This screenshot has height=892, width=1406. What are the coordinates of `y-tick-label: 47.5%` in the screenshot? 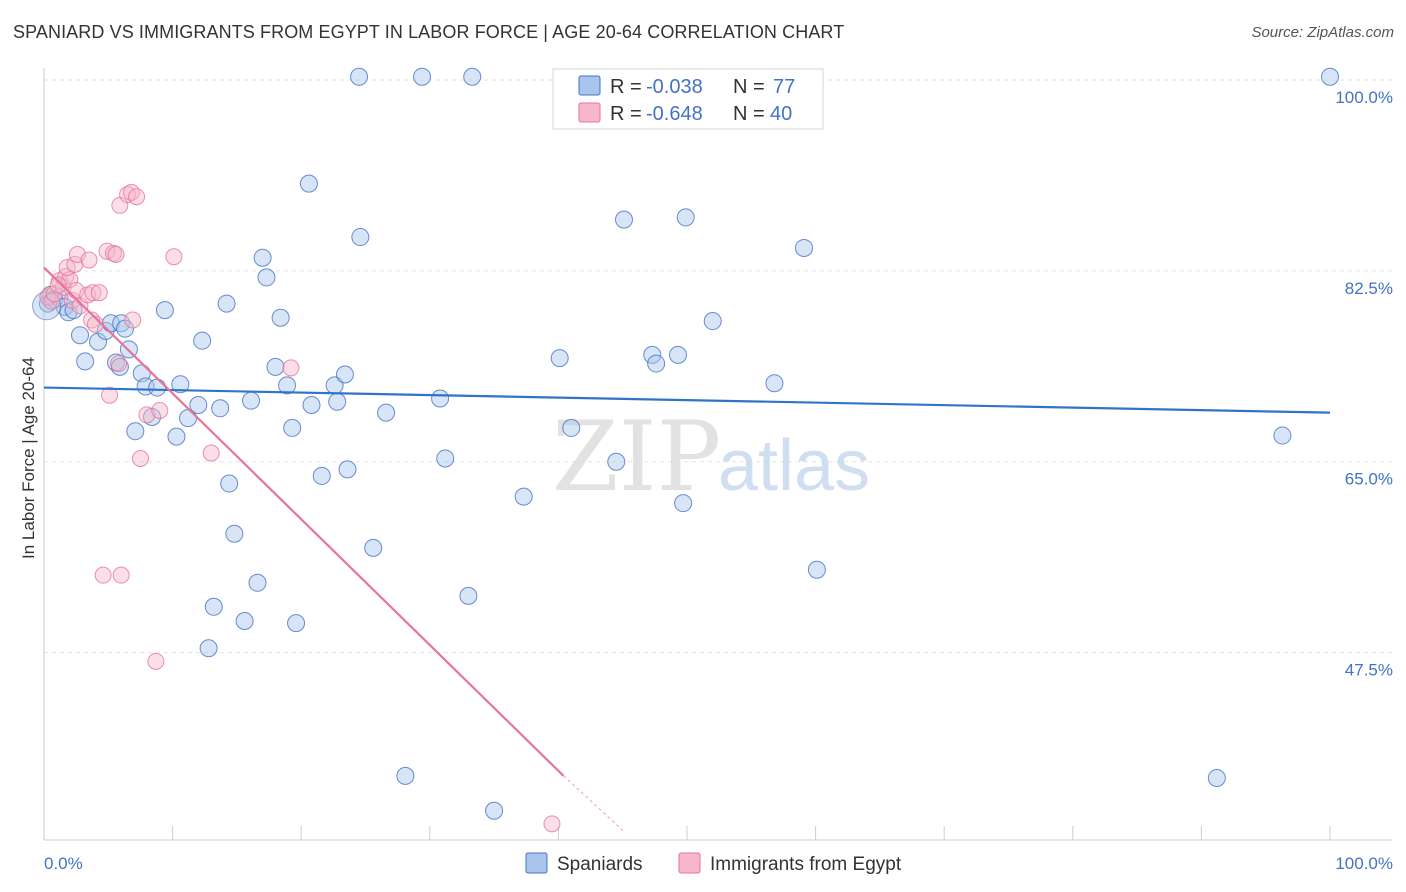 It's located at (1369, 670).